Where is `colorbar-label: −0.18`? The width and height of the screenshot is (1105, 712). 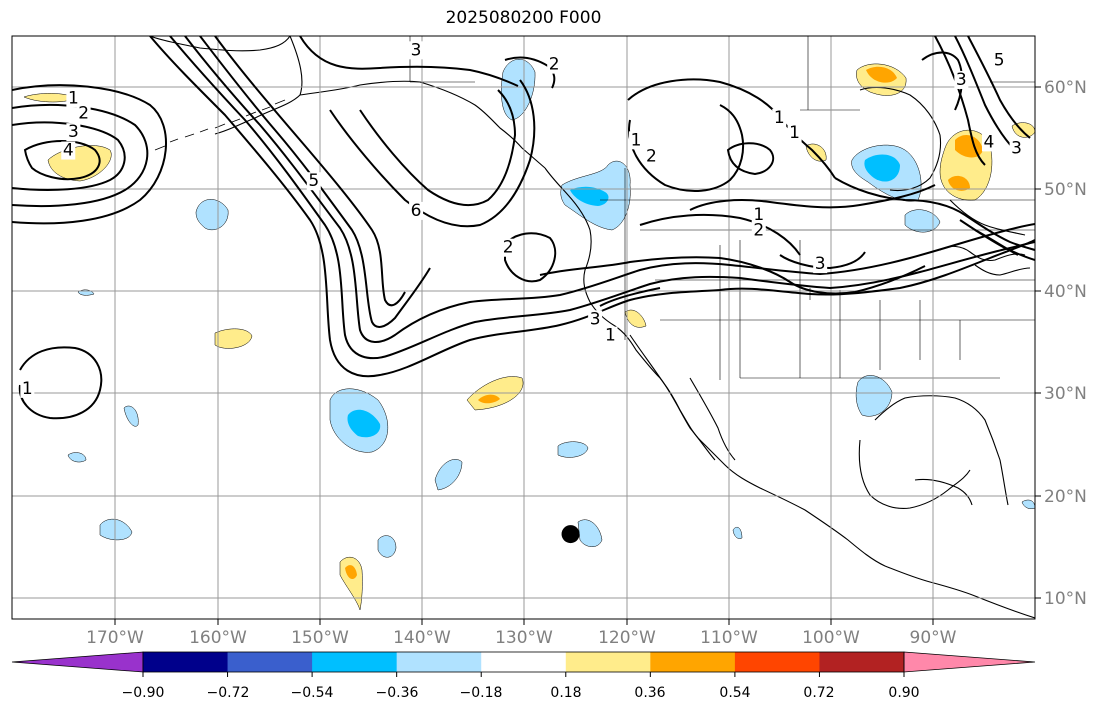
colorbar-label: −0.18 is located at coordinates (481, 693).